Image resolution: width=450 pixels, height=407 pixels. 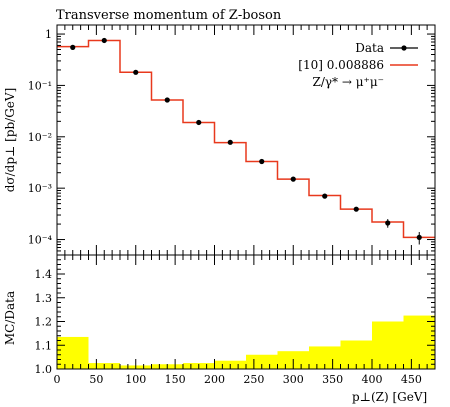 What do you see at coordinates (44, 369) in the screenshot?
I see `ratio-y-tick-label: 1.0` at bounding box center [44, 369].